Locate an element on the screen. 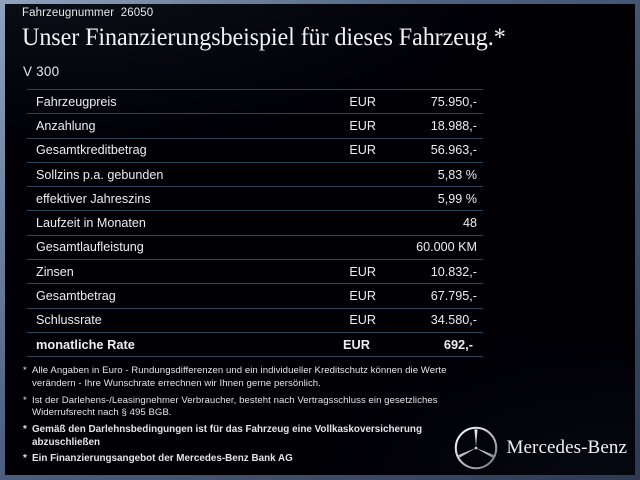  table-row: Zinsen EUR 10.832,- is located at coordinates (255, 271).